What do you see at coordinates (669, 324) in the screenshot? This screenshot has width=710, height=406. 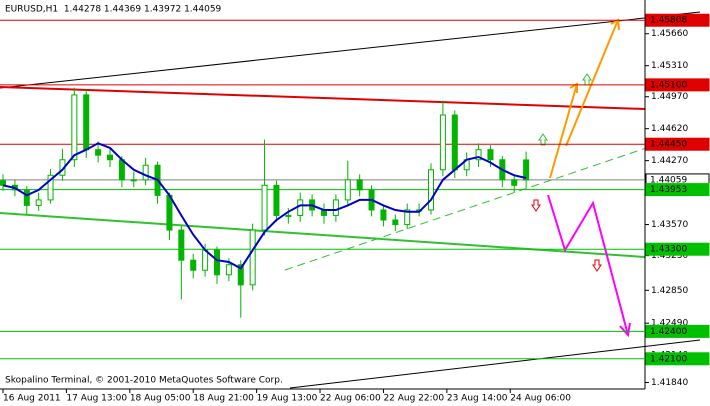 I see `y-tick-label: 1.42490` at bounding box center [669, 324].